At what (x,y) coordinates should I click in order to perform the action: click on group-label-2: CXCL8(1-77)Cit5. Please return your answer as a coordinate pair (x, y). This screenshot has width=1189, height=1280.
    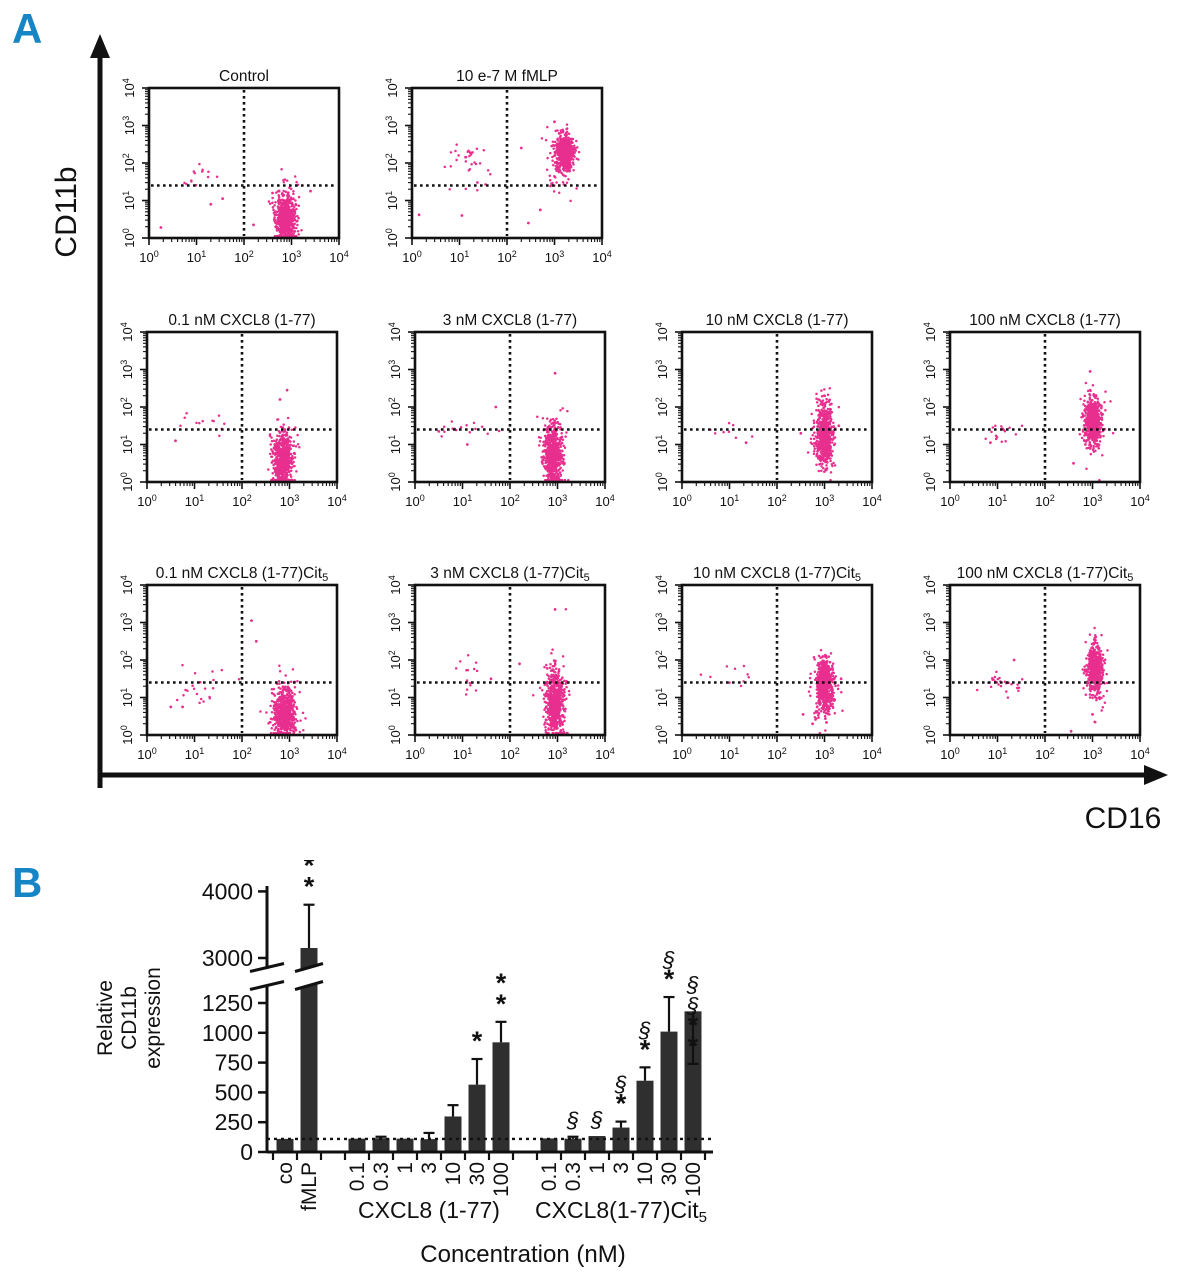
    Looking at the image, I should click on (621, 1211).